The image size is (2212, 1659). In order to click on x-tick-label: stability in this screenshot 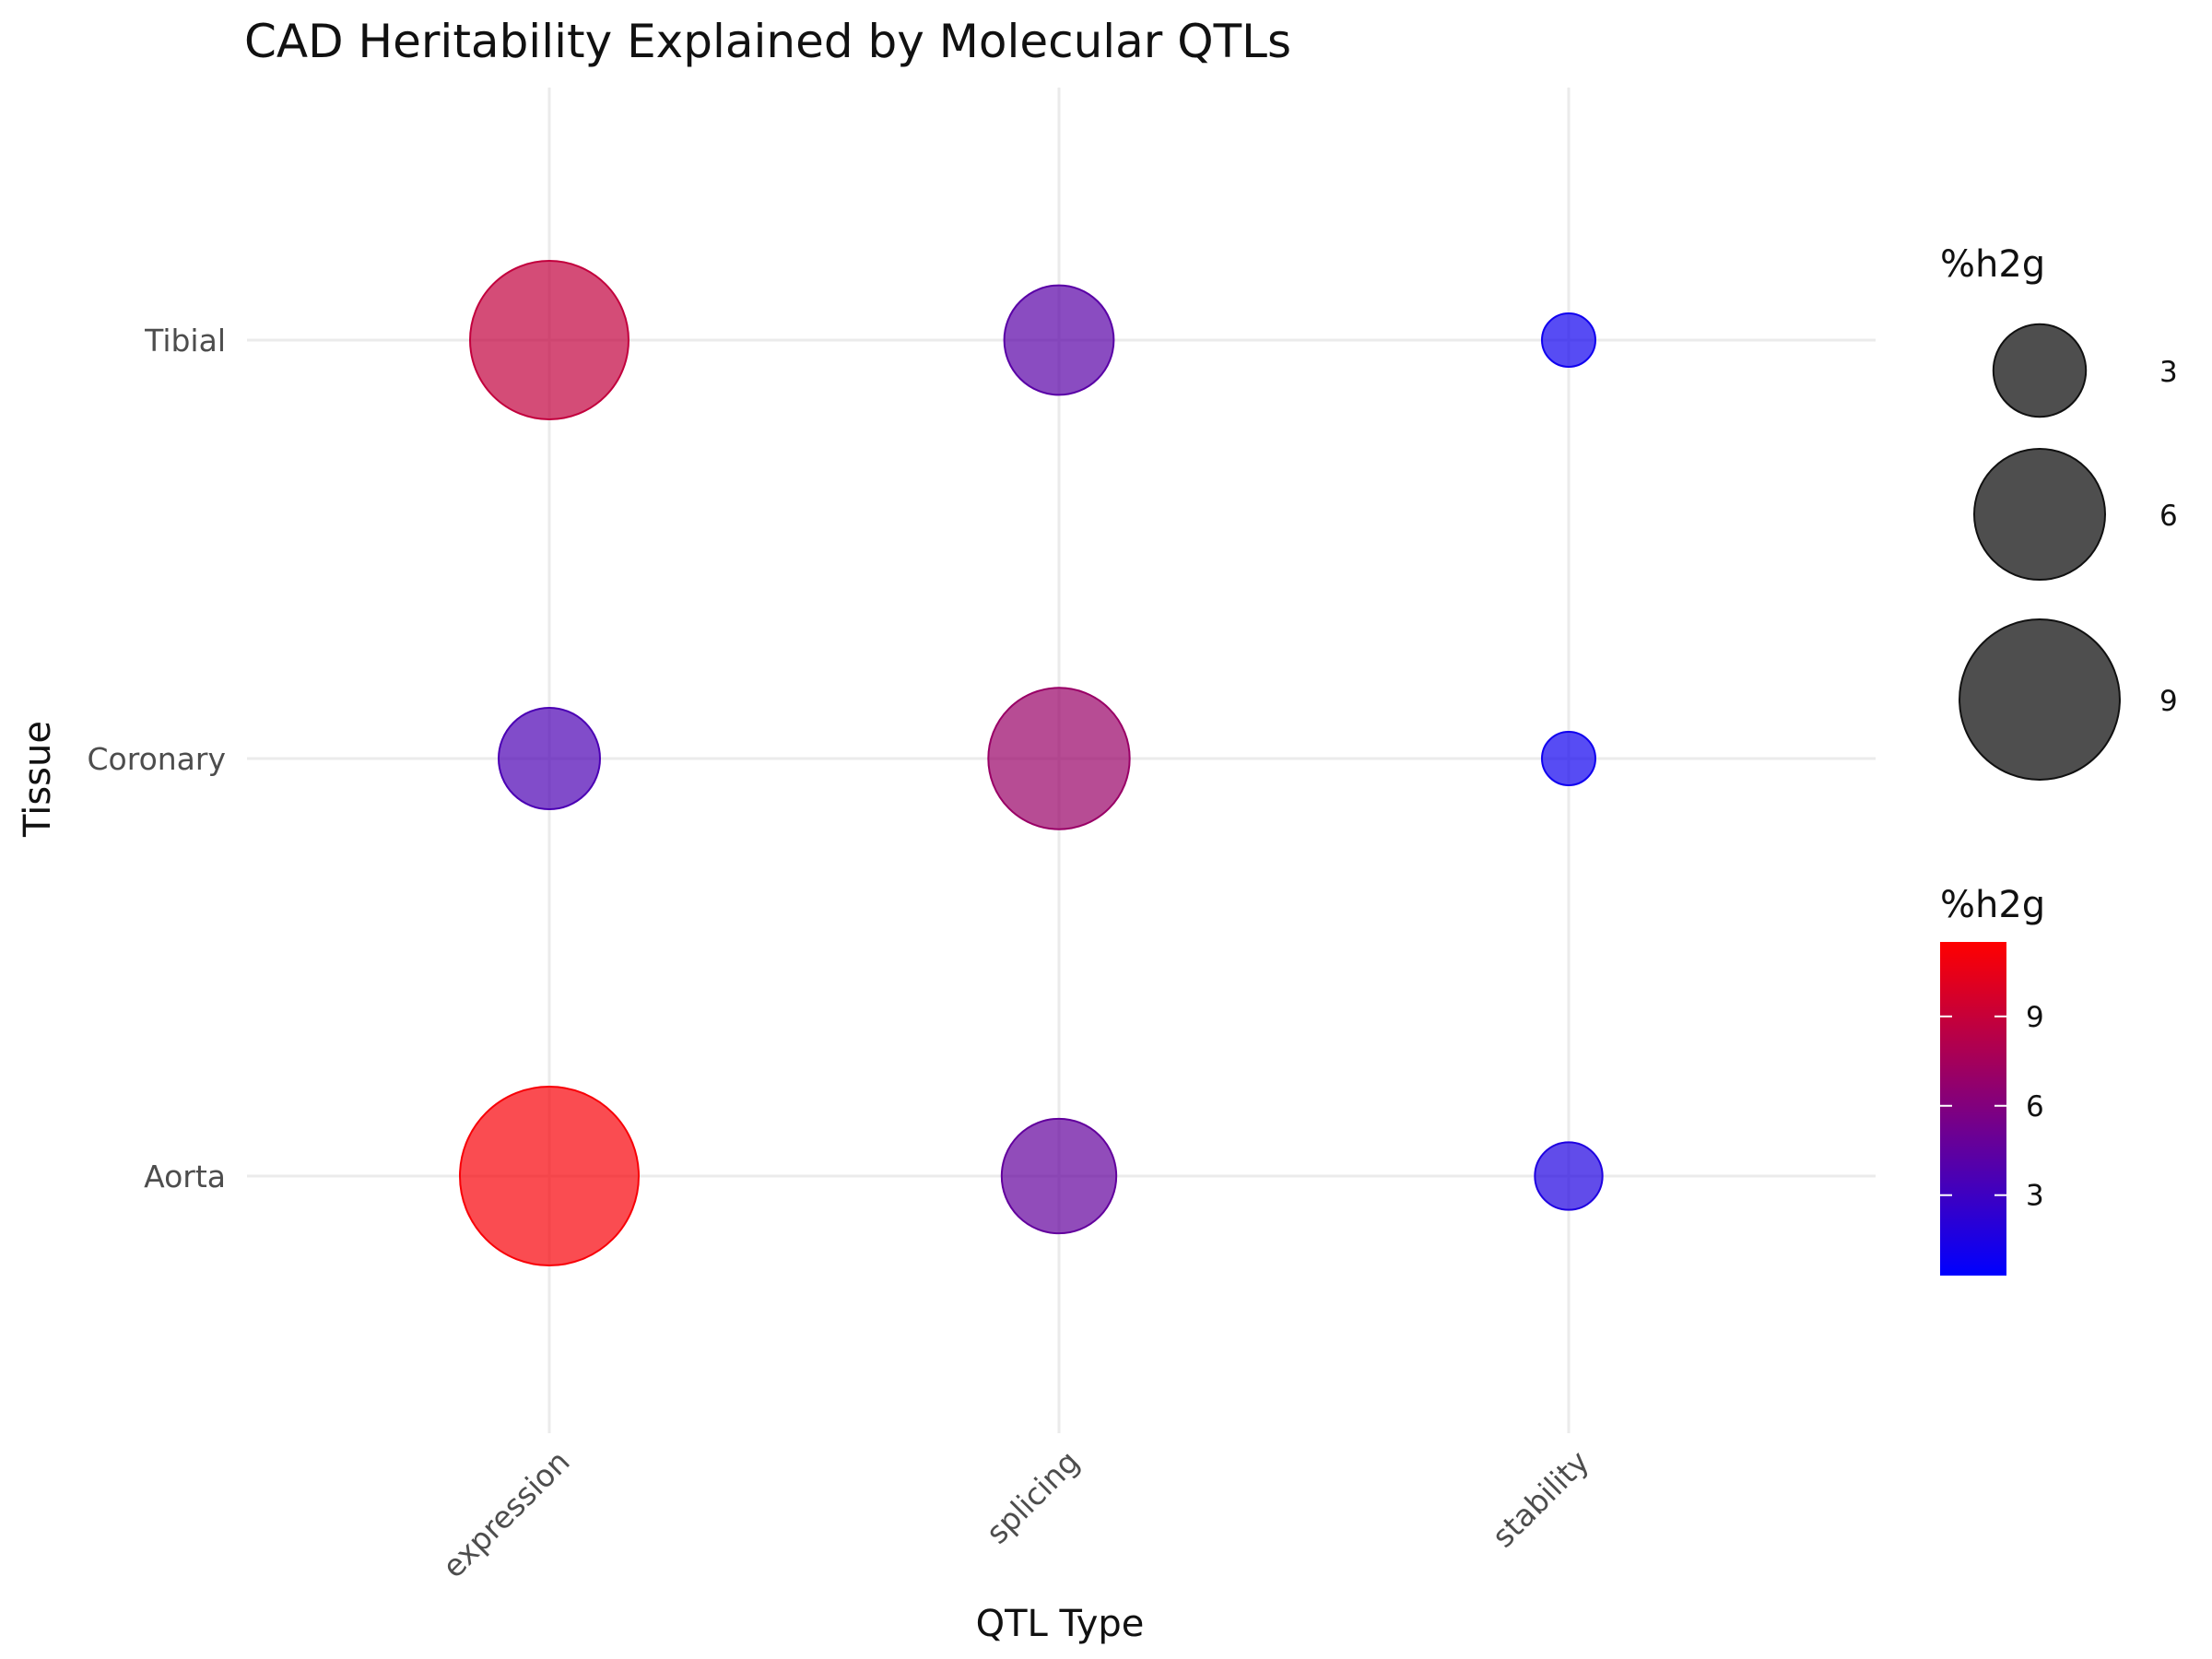, I will do `click(1540, 1498)`.